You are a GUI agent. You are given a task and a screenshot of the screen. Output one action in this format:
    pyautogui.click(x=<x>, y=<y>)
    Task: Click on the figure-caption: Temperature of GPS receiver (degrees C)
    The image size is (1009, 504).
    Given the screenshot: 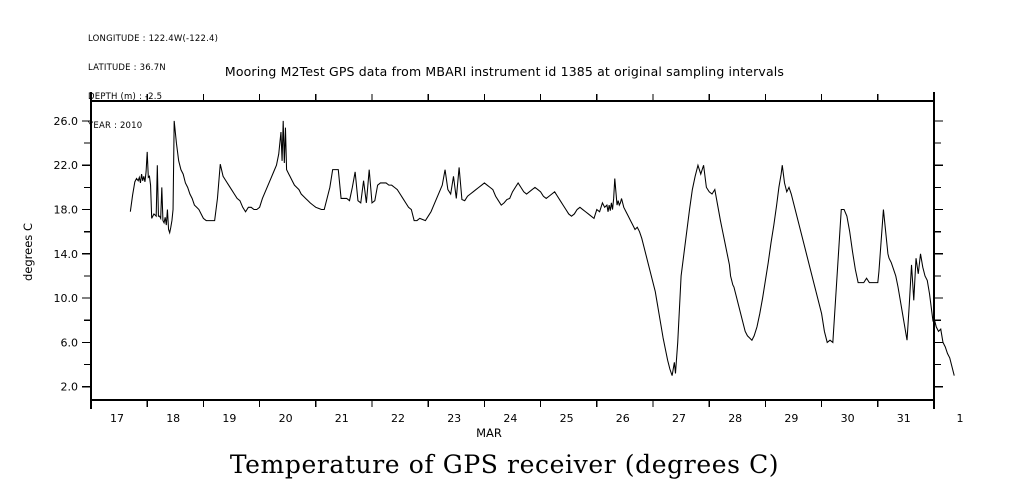 What is the action you would take?
    pyautogui.click(x=504, y=464)
    